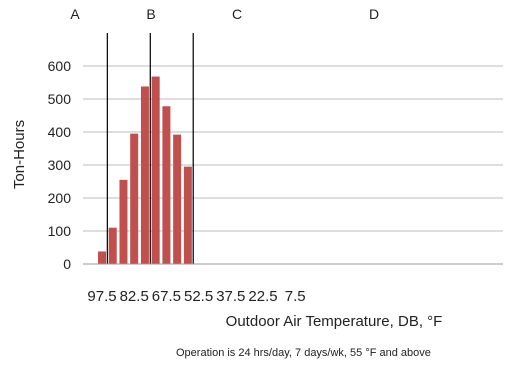  Describe the element at coordinates (60, 231) in the screenshot. I see `y-tick-label: 100` at that location.